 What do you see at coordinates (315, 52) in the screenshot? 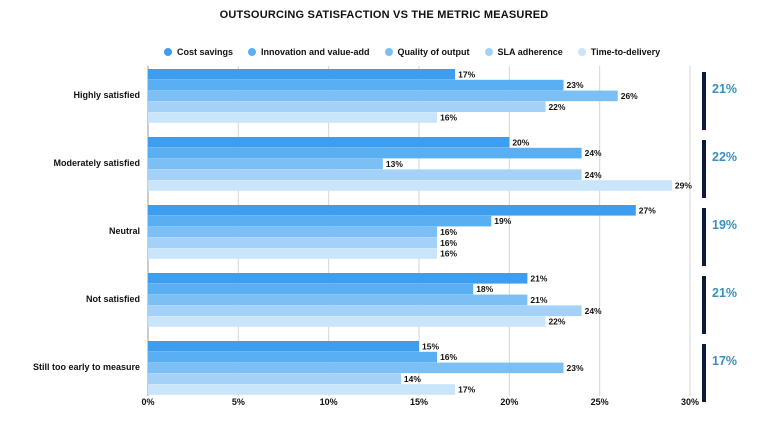
I see `legend-label: Innovation and value-add` at bounding box center [315, 52].